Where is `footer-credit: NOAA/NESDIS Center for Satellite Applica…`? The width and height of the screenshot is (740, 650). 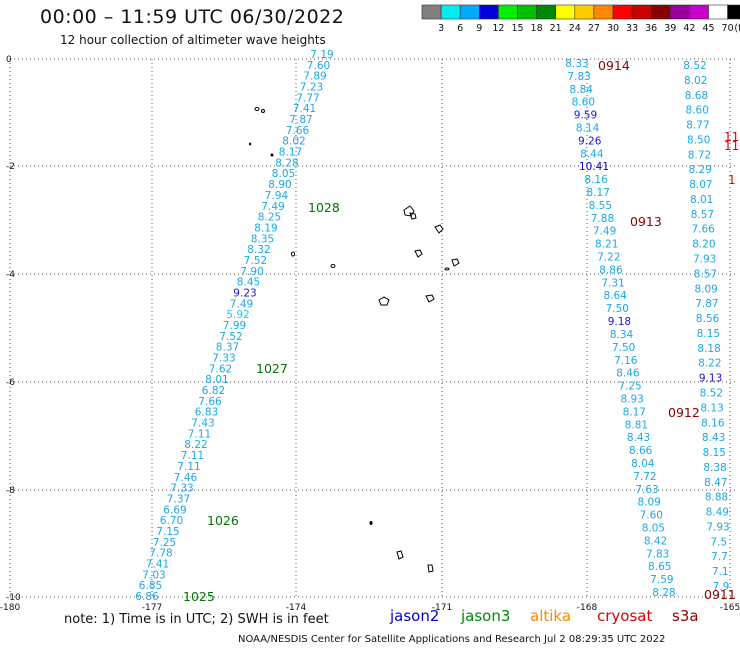 footer-credit: NOAA/NESDIS Center for Satellite Applica… is located at coordinates (452, 639).